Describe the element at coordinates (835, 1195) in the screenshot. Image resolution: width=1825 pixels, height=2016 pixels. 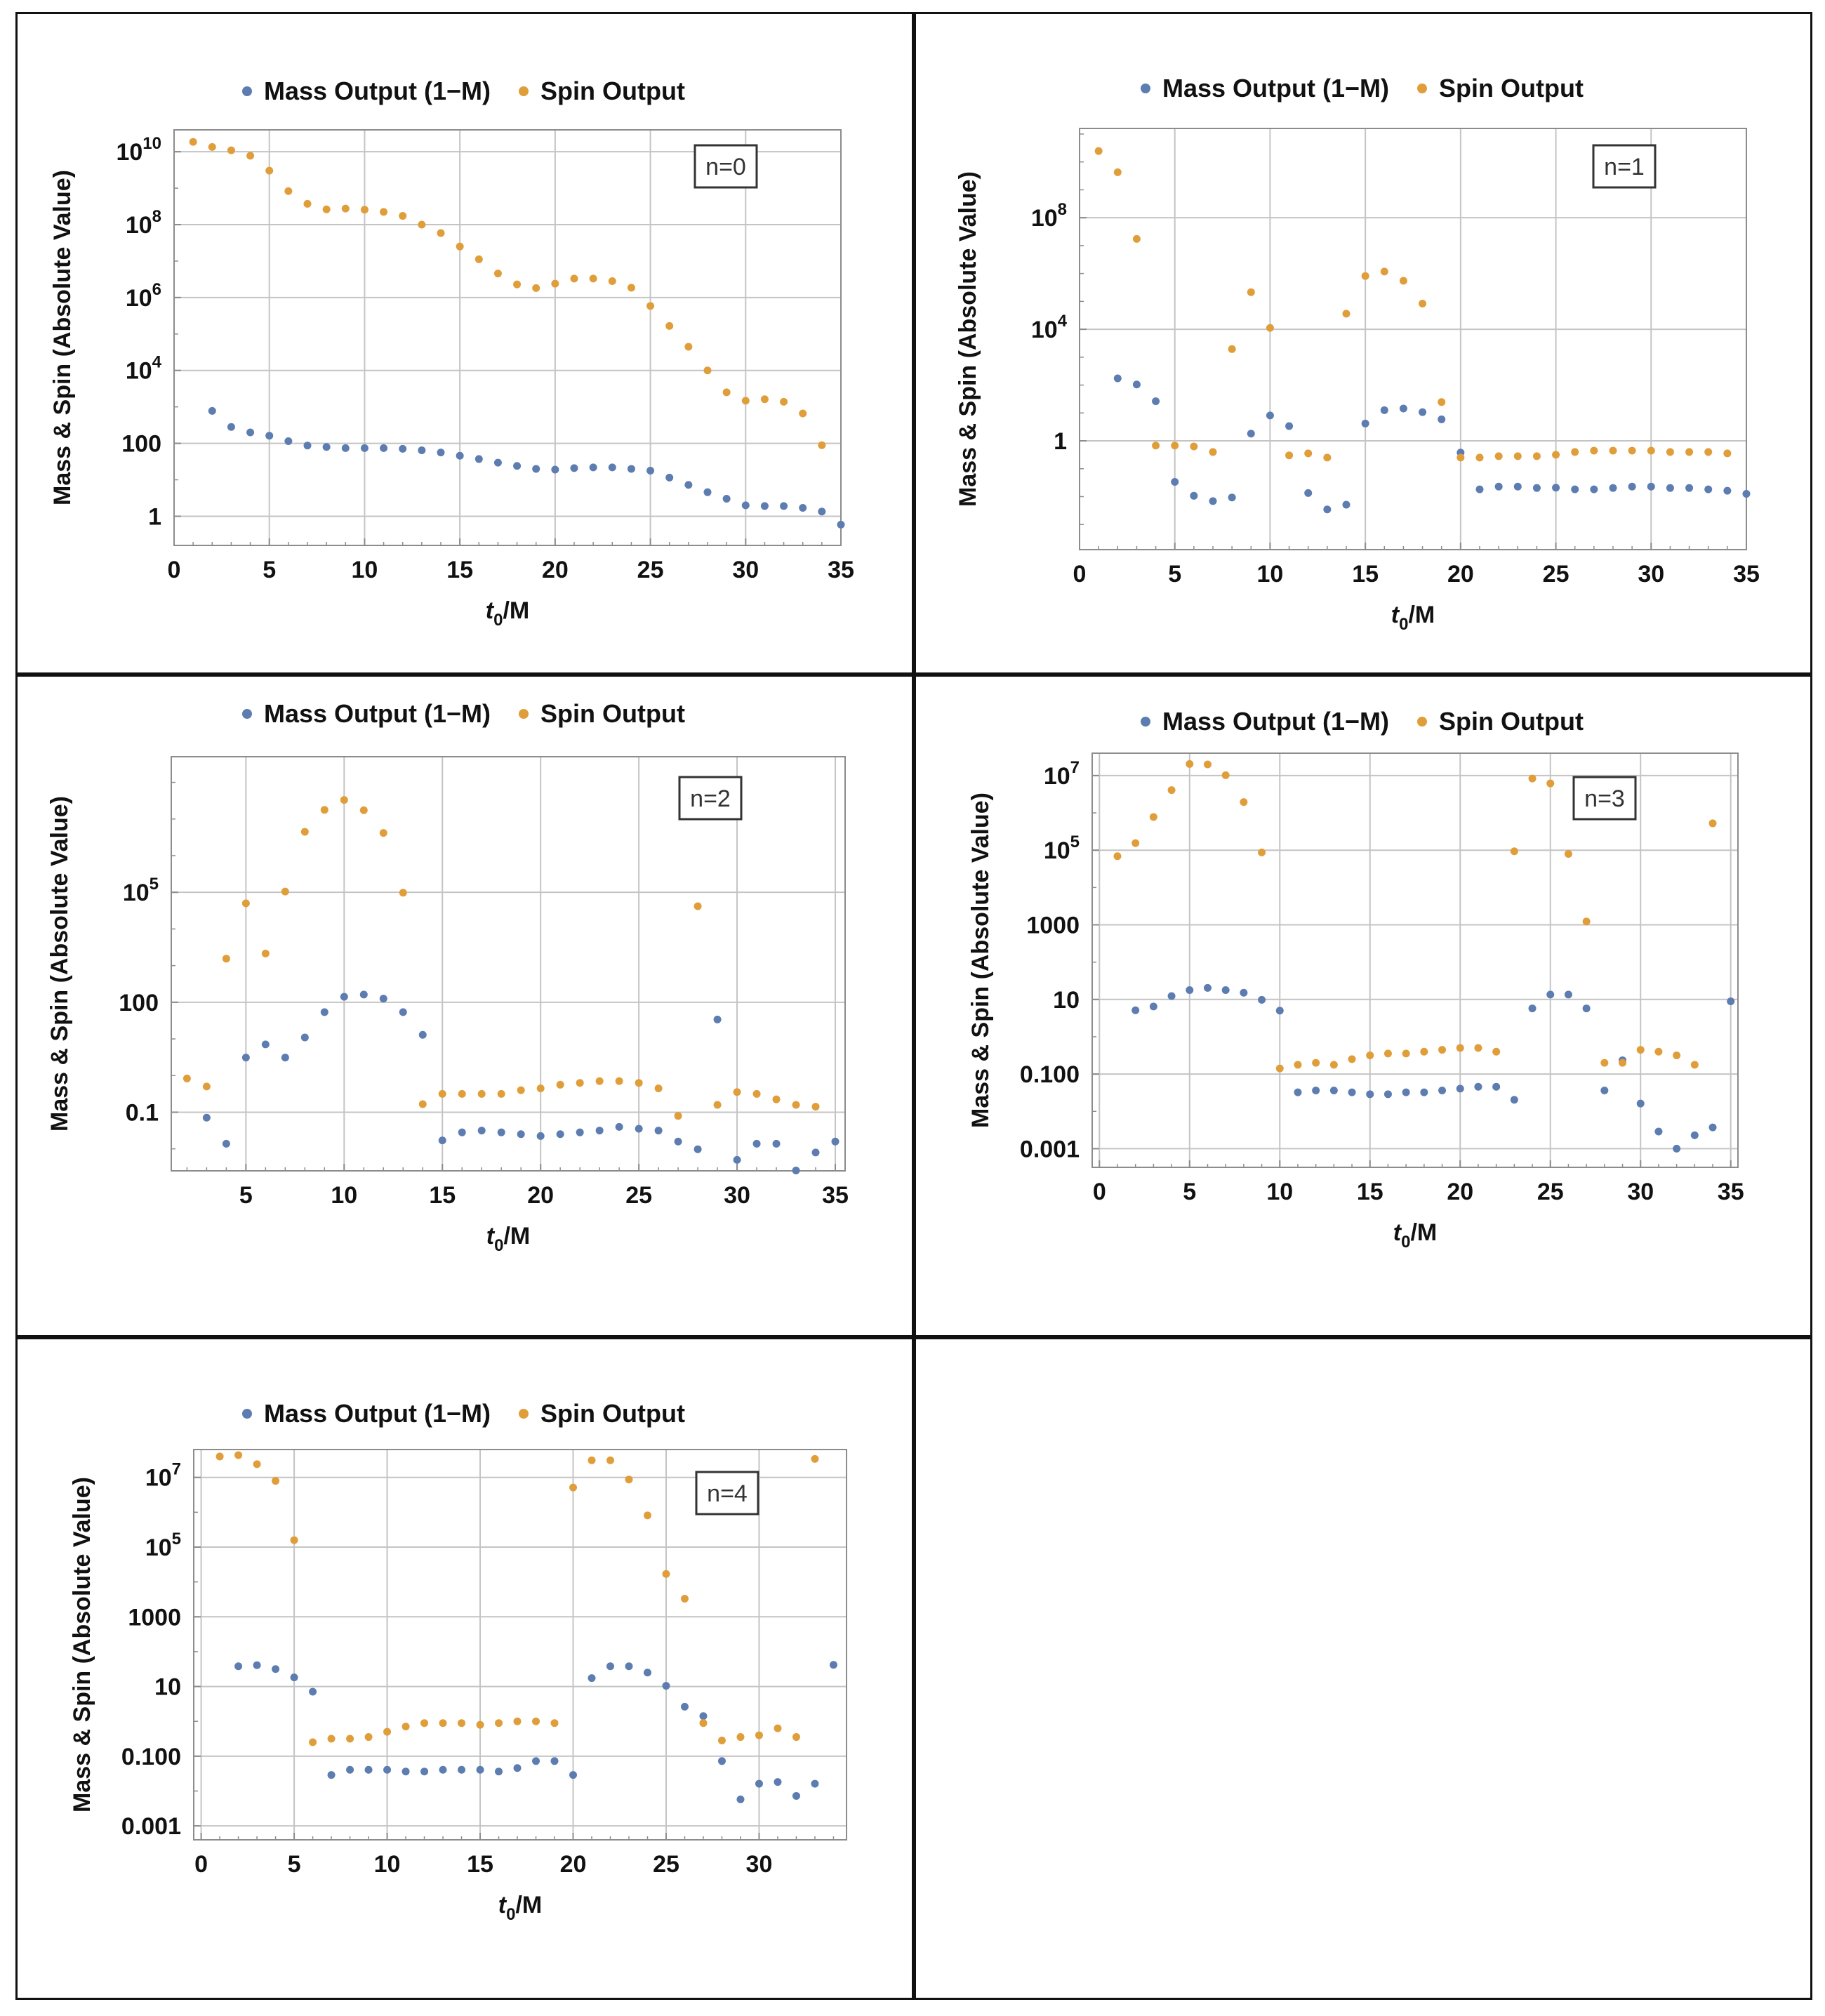
I see `x-tick-label: 35` at that location.